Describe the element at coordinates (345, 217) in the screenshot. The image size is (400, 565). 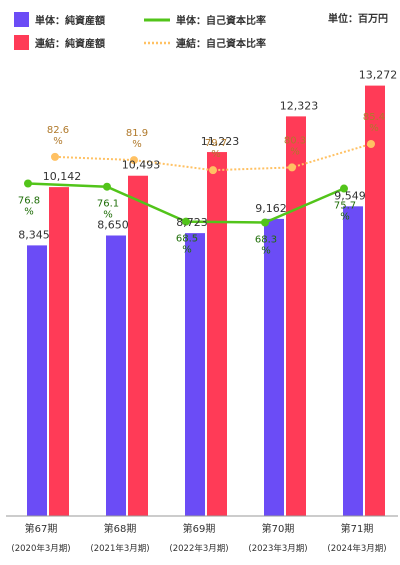
I see `ratio-unit-1-5: %` at that location.